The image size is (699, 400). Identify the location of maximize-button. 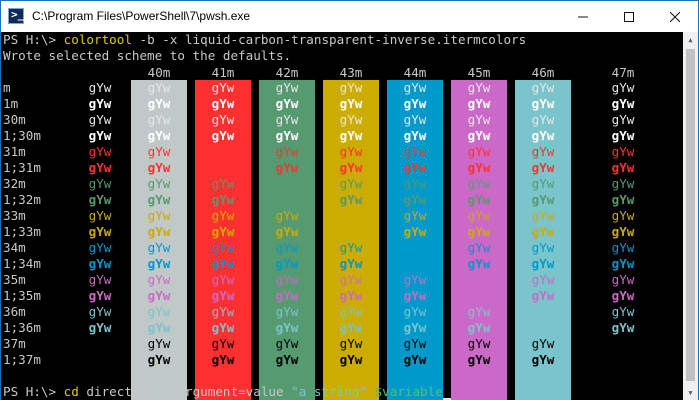
(629, 16).